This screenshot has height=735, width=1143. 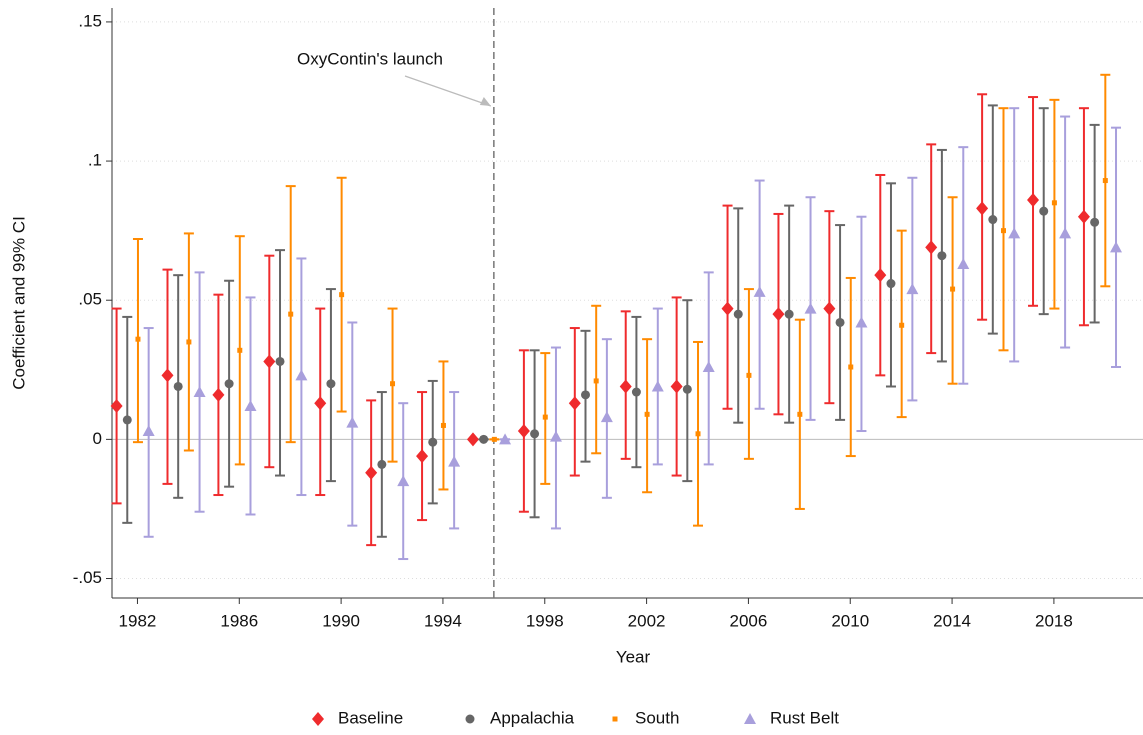 I want to click on legend-label: Appalachia, so click(x=532, y=717).